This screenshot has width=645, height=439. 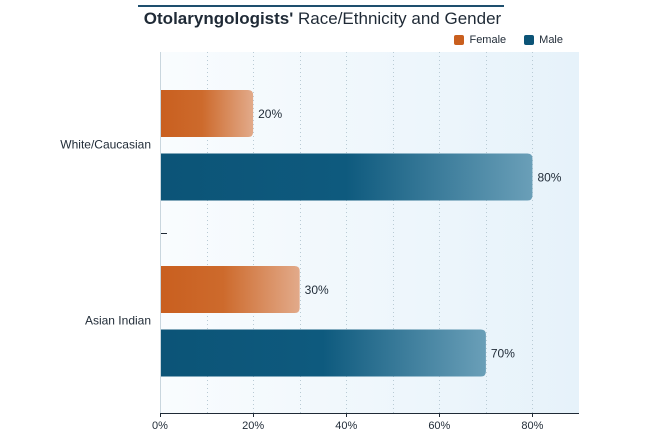 What do you see at coordinates (346, 426) in the screenshot?
I see `x-tick-label: 40%` at bounding box center [346, 426].